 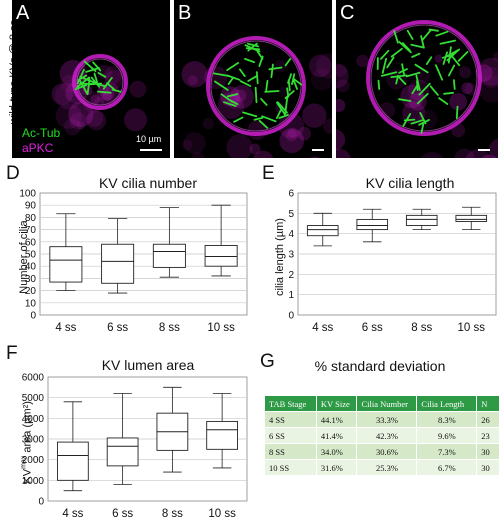 I want to click on scale-bar-c, so click(x=484, y=150).